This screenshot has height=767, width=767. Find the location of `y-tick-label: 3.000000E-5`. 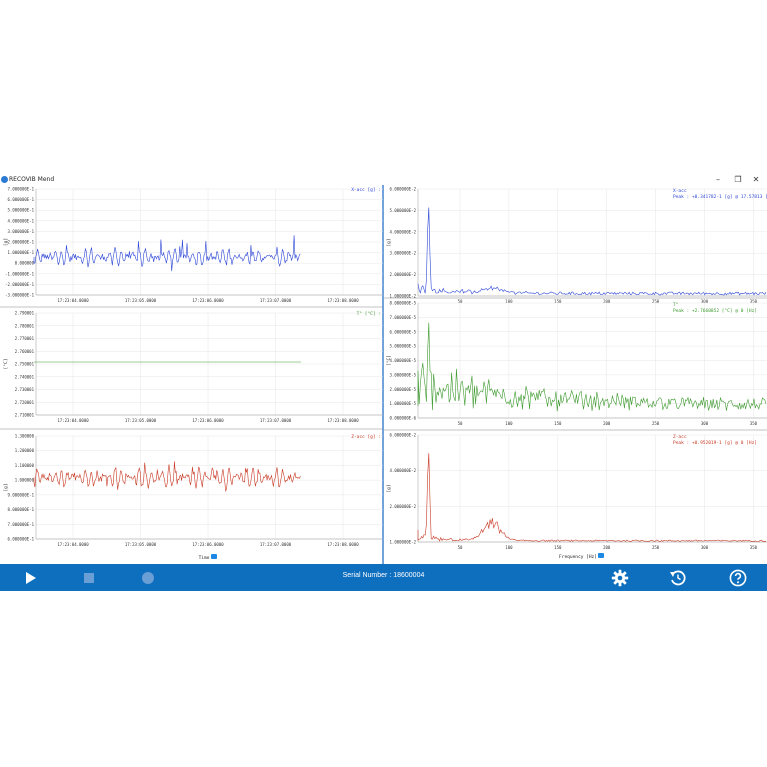

y-tick-label: 3.000000E-5 is located at coordinates (403, 374).